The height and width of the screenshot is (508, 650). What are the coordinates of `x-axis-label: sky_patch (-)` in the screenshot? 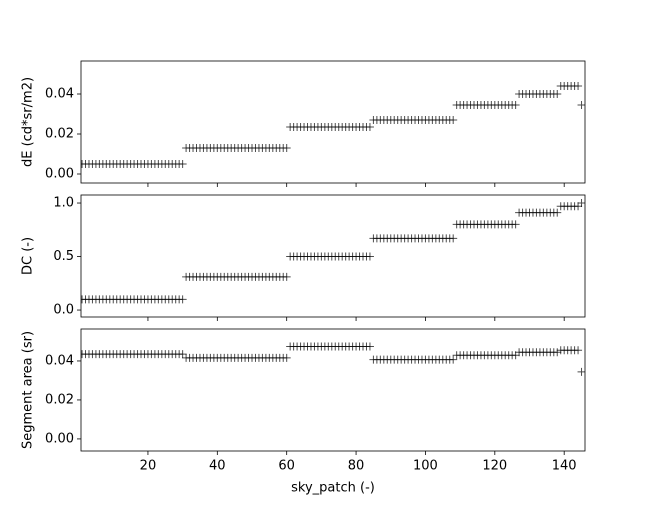 It's located at (333, 488).